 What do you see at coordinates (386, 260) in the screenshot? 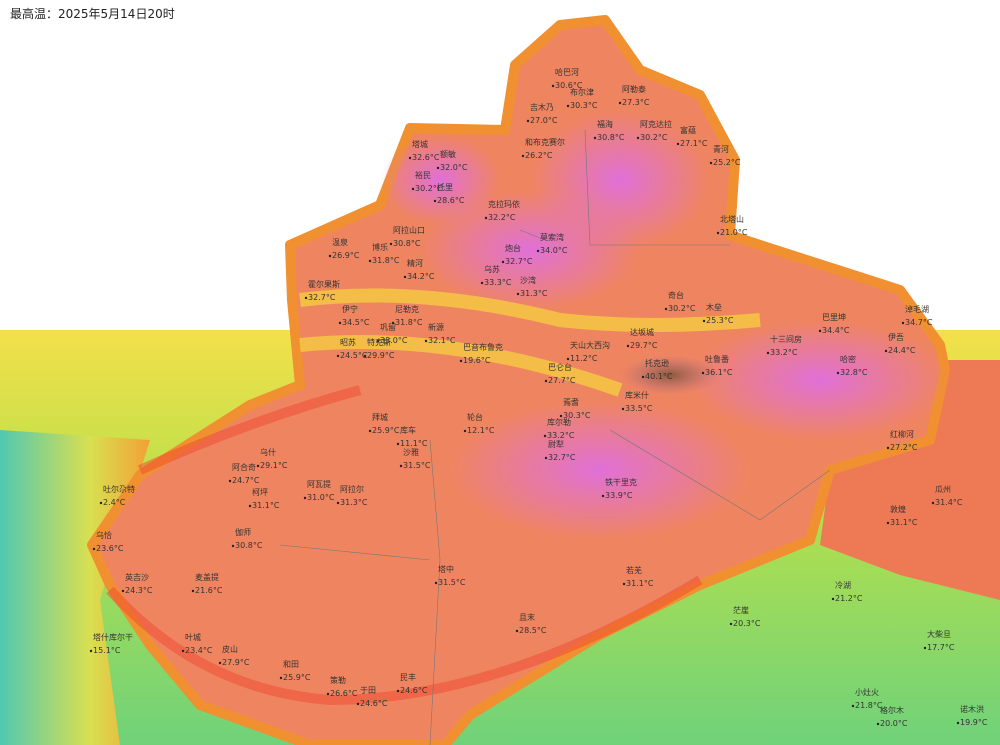
I see `station-temp: 31.8°C` at bounding box center [386, 260].